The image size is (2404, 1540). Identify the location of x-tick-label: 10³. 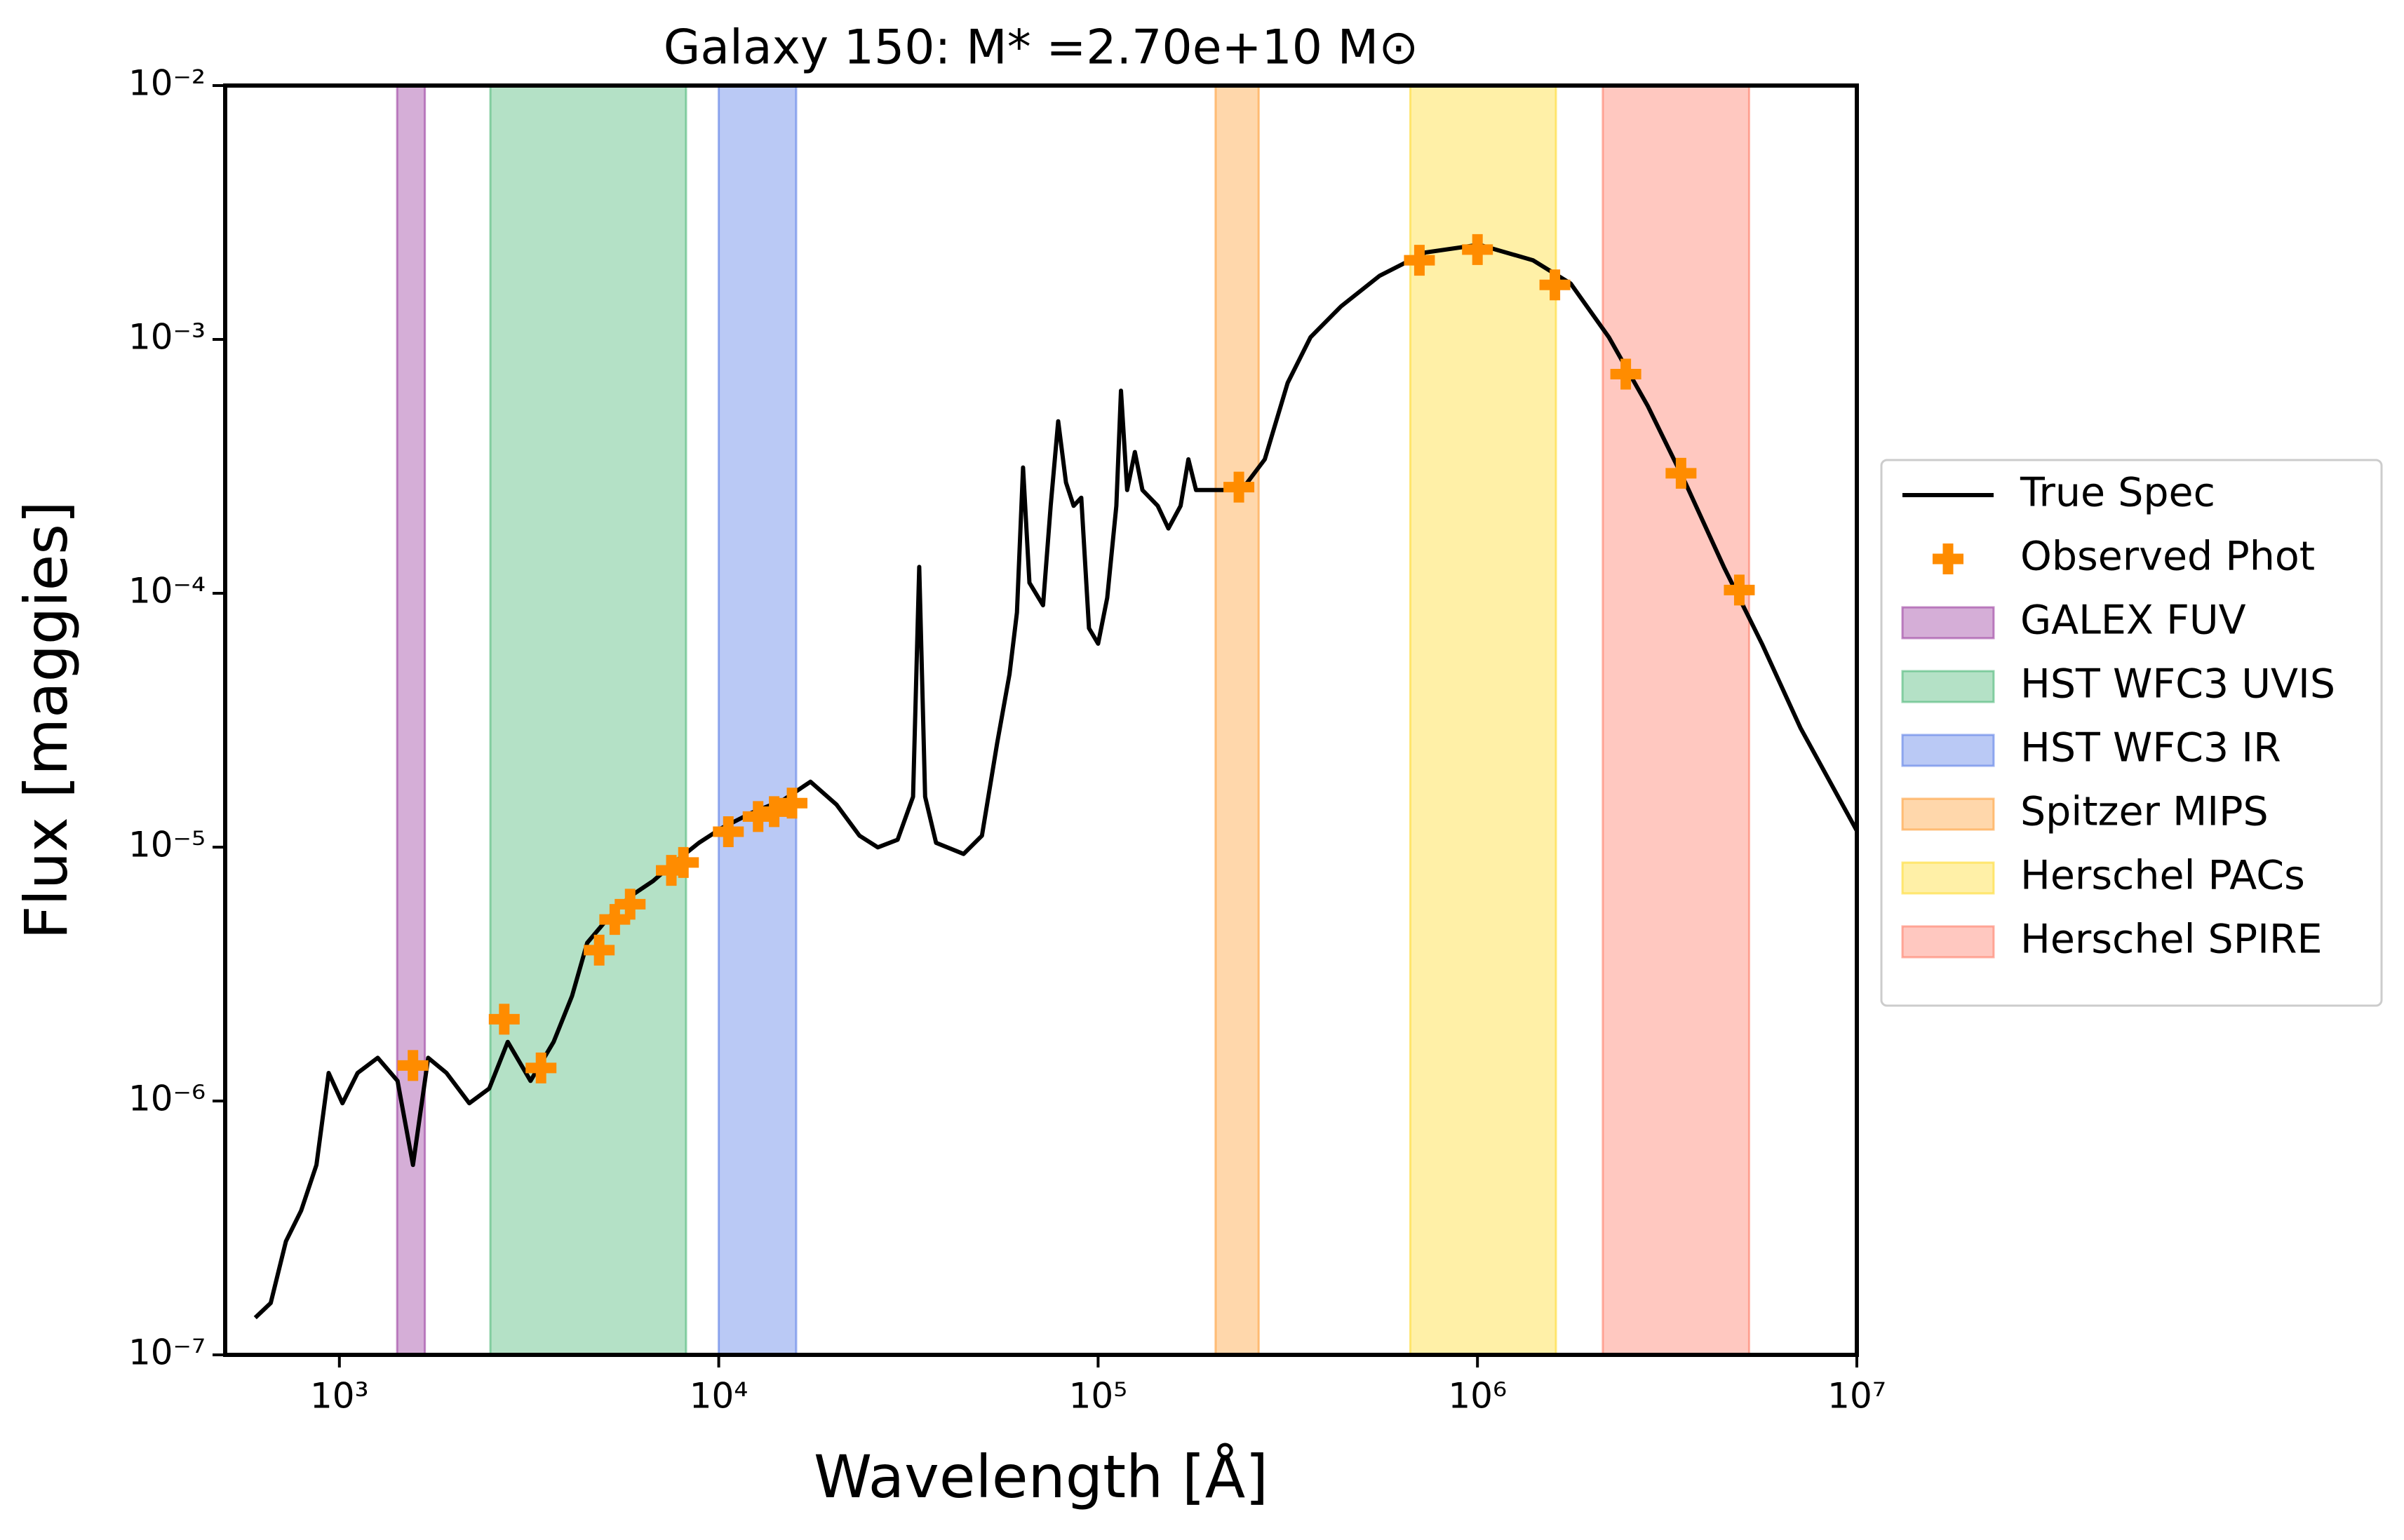
(339, 1396).